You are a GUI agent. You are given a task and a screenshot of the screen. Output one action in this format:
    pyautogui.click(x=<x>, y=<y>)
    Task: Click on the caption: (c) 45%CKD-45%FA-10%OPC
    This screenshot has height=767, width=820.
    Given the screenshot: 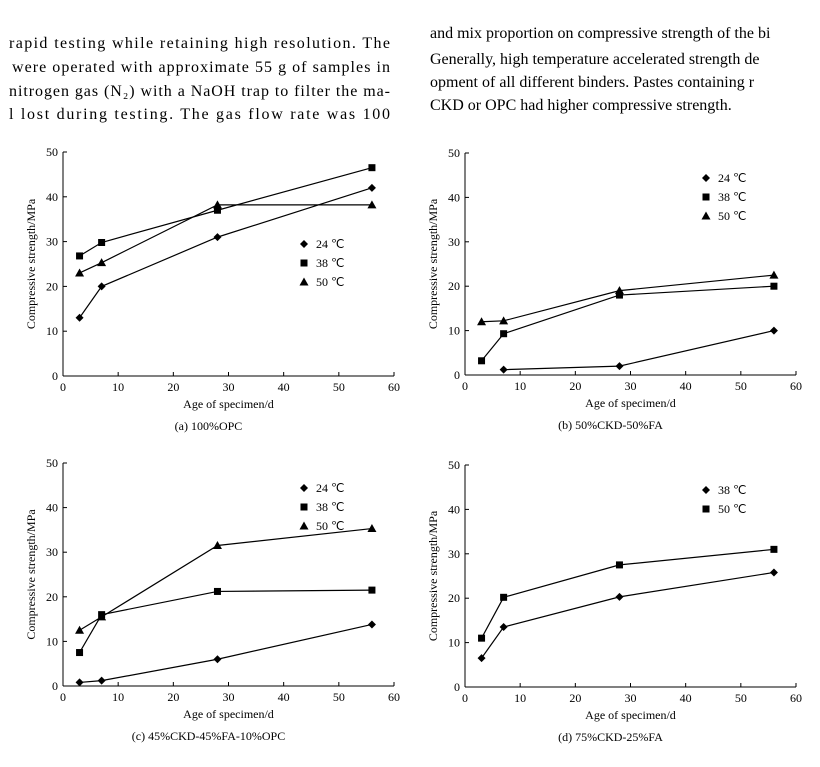 What is the action you would take?
    pyautogui.click(x=208, y=736)
    